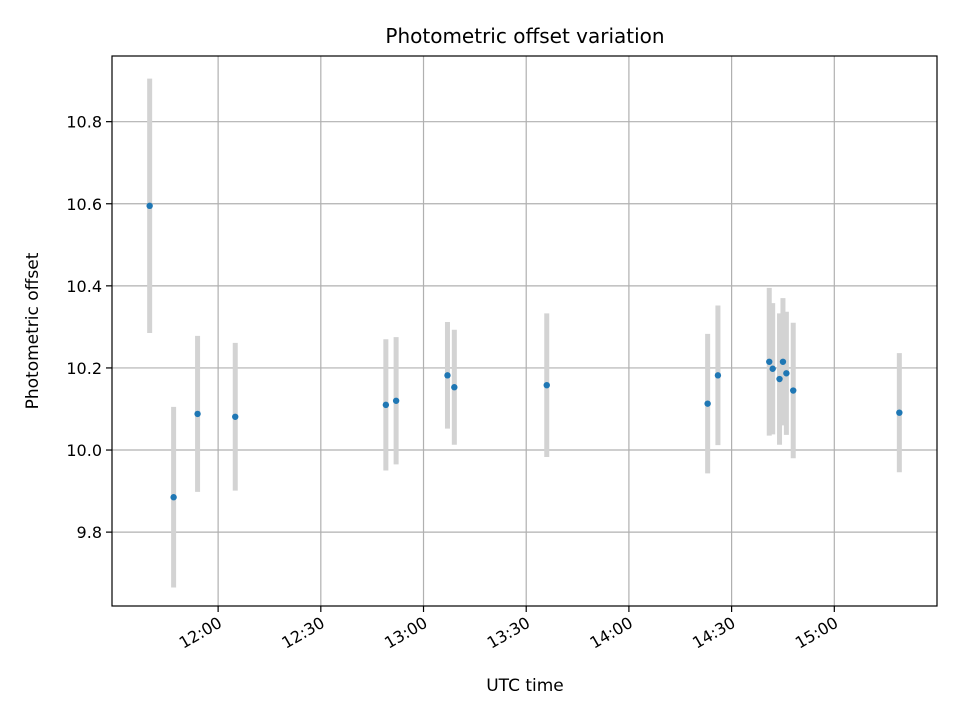 The width and height of the screenshot is (960, 720). What do you see at coordinates (84, 204) in the screenshot?
I see `y-tick-label: 10.6` at bounding box center [84, 204].